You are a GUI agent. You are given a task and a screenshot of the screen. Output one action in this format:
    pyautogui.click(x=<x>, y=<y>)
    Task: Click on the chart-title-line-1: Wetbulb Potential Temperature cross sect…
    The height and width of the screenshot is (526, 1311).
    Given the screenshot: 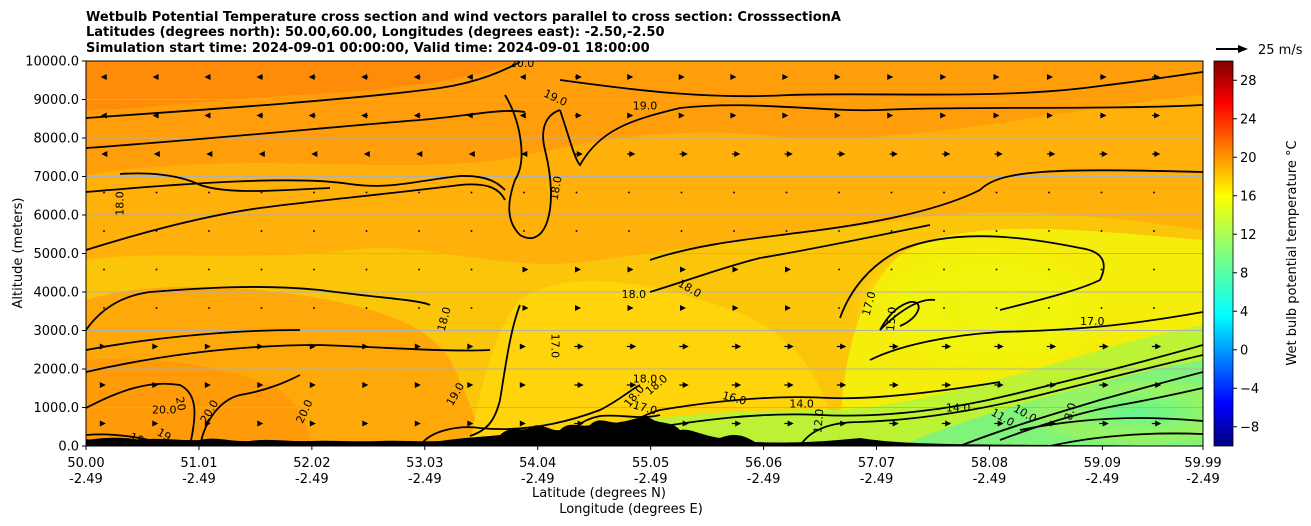 What is the action you would take?
    pyautogui.click(x=463, y=17)
    